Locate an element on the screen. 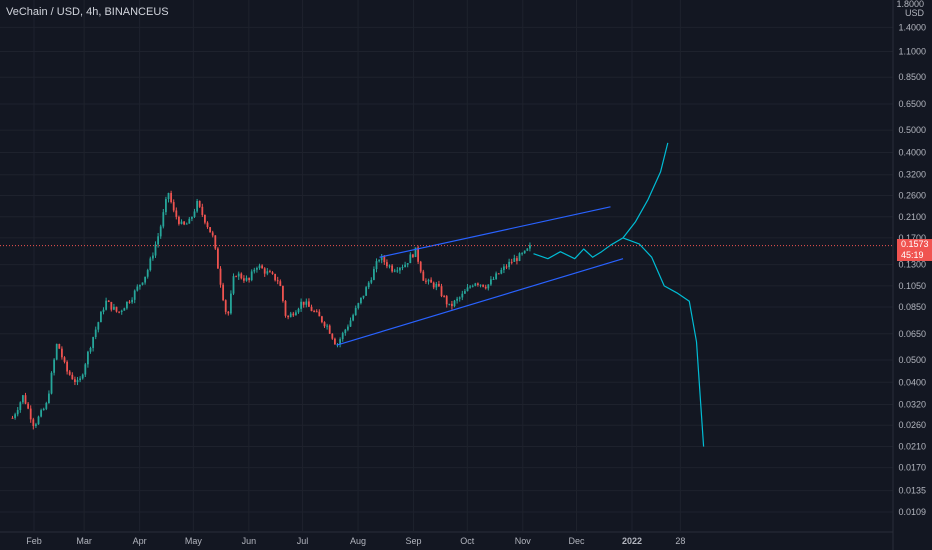  channel-upper-line is located at coordinates (495, 232).